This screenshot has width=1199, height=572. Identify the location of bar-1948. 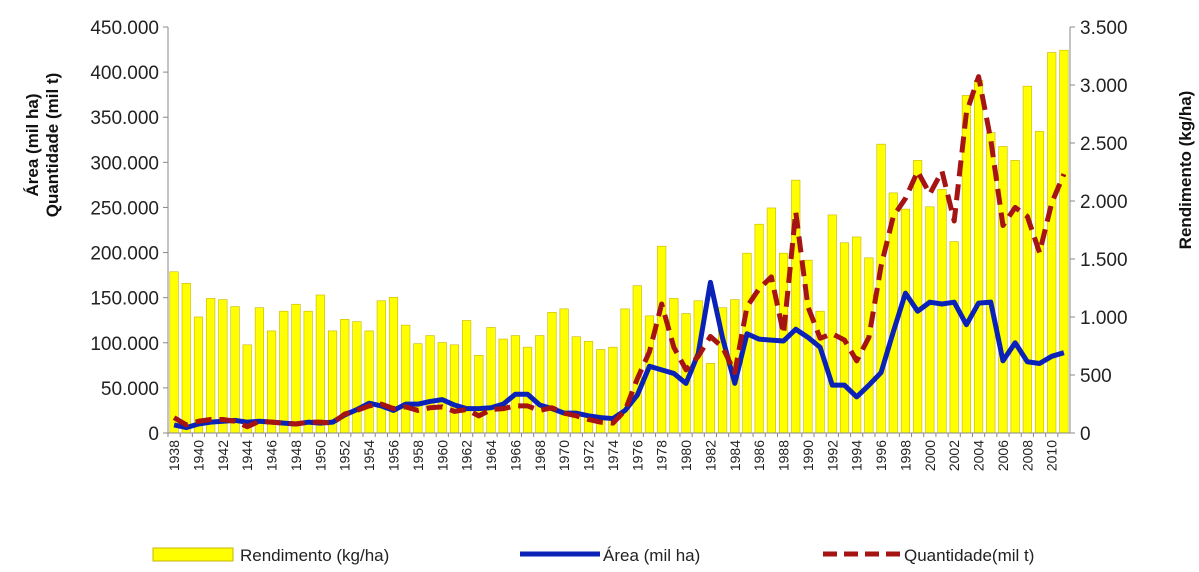
(296, 368).